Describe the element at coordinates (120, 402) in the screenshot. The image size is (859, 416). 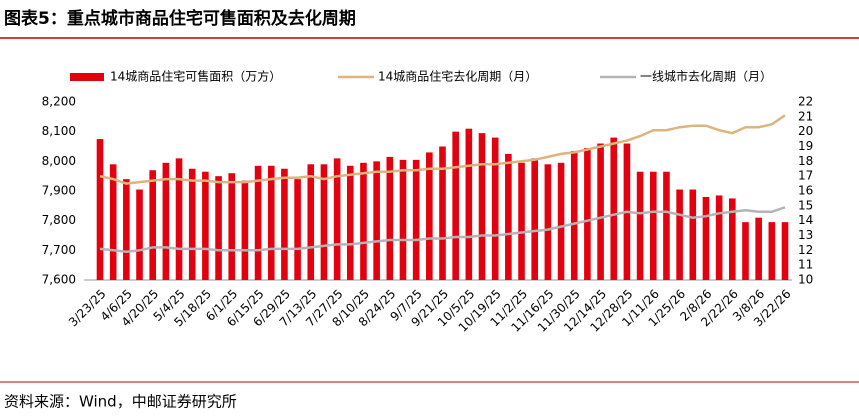
I see `source-note: 资料来源：Wind，中邮证券研究所` at that location.